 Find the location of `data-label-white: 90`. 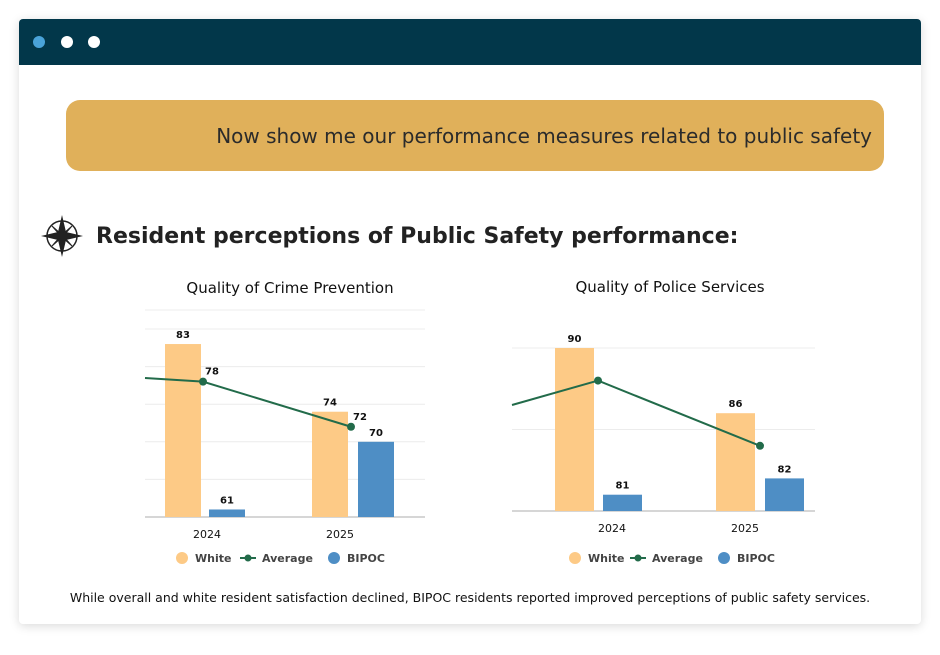

data-label-white: 90 is located at coordinates (575, 339).